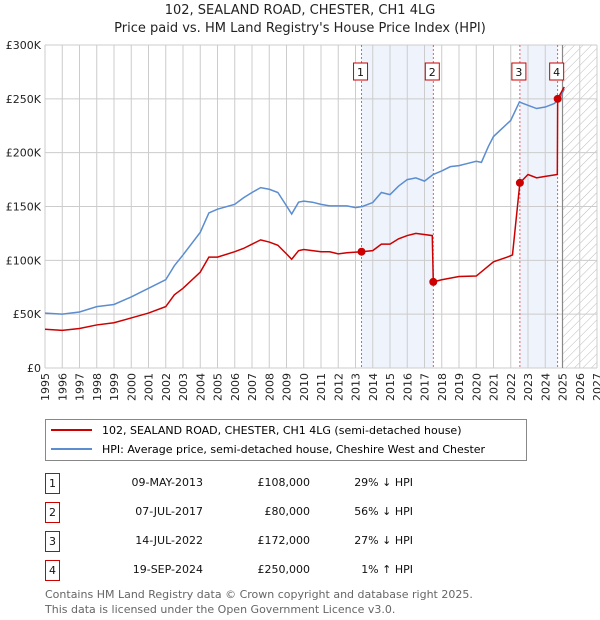  I want to click on sale-price: £108,000, so click(284, 482).